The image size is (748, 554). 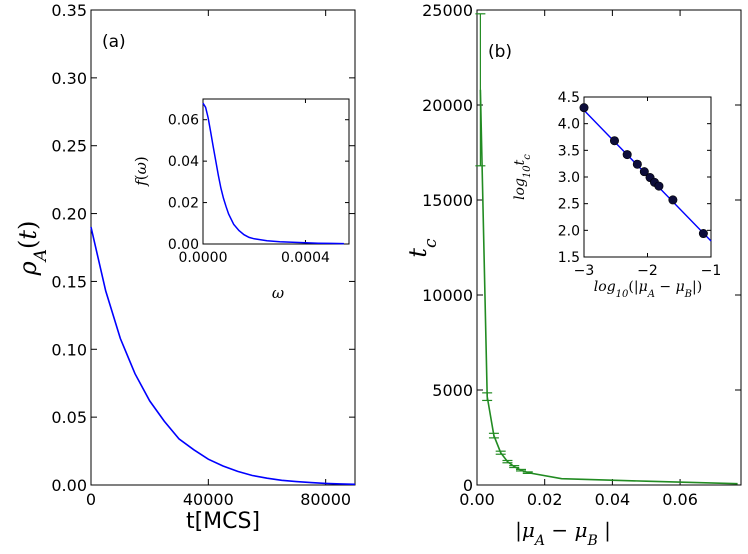 What do you see at coordinates (141, 168) in the screenshot?
I see `a-inset-ylabel-part: ω` at bounding box center [141, 168].